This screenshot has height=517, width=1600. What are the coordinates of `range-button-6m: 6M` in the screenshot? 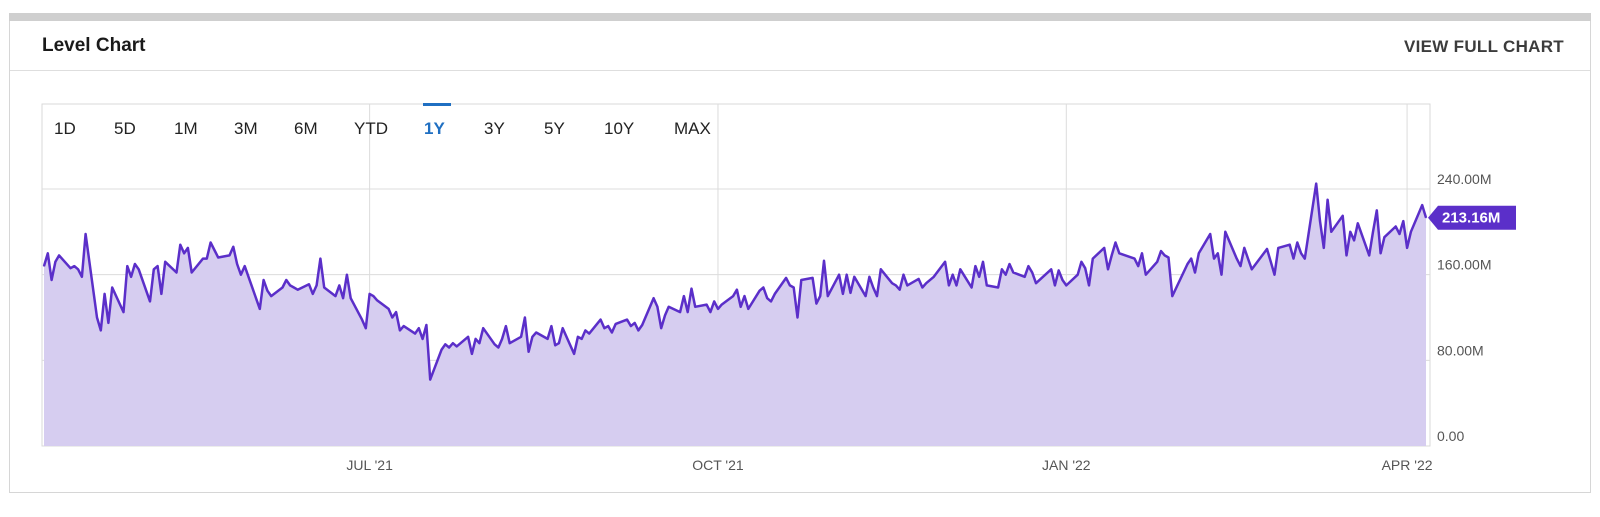 It's located at (306, 128).